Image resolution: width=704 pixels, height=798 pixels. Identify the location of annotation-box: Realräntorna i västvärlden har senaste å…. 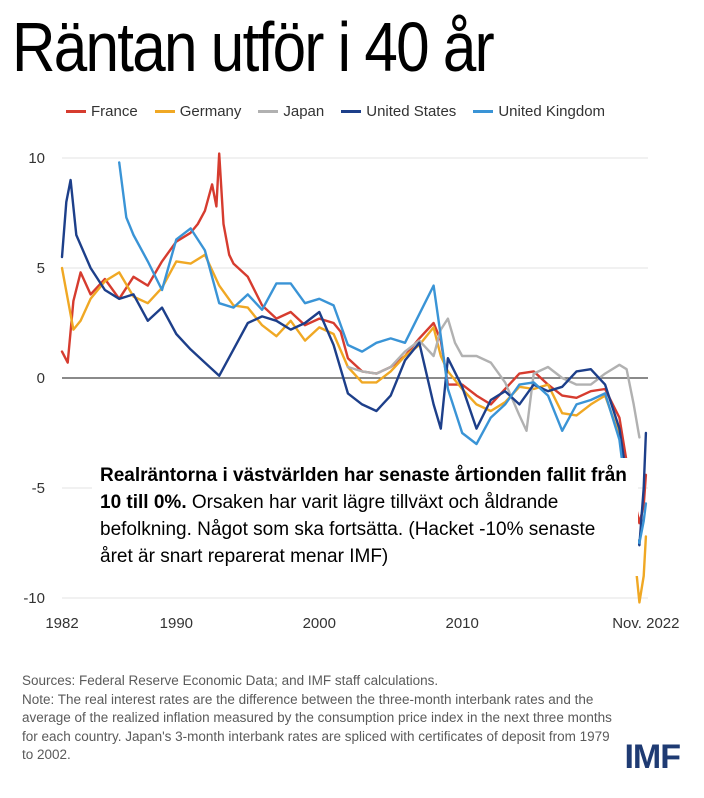
(365, 517).